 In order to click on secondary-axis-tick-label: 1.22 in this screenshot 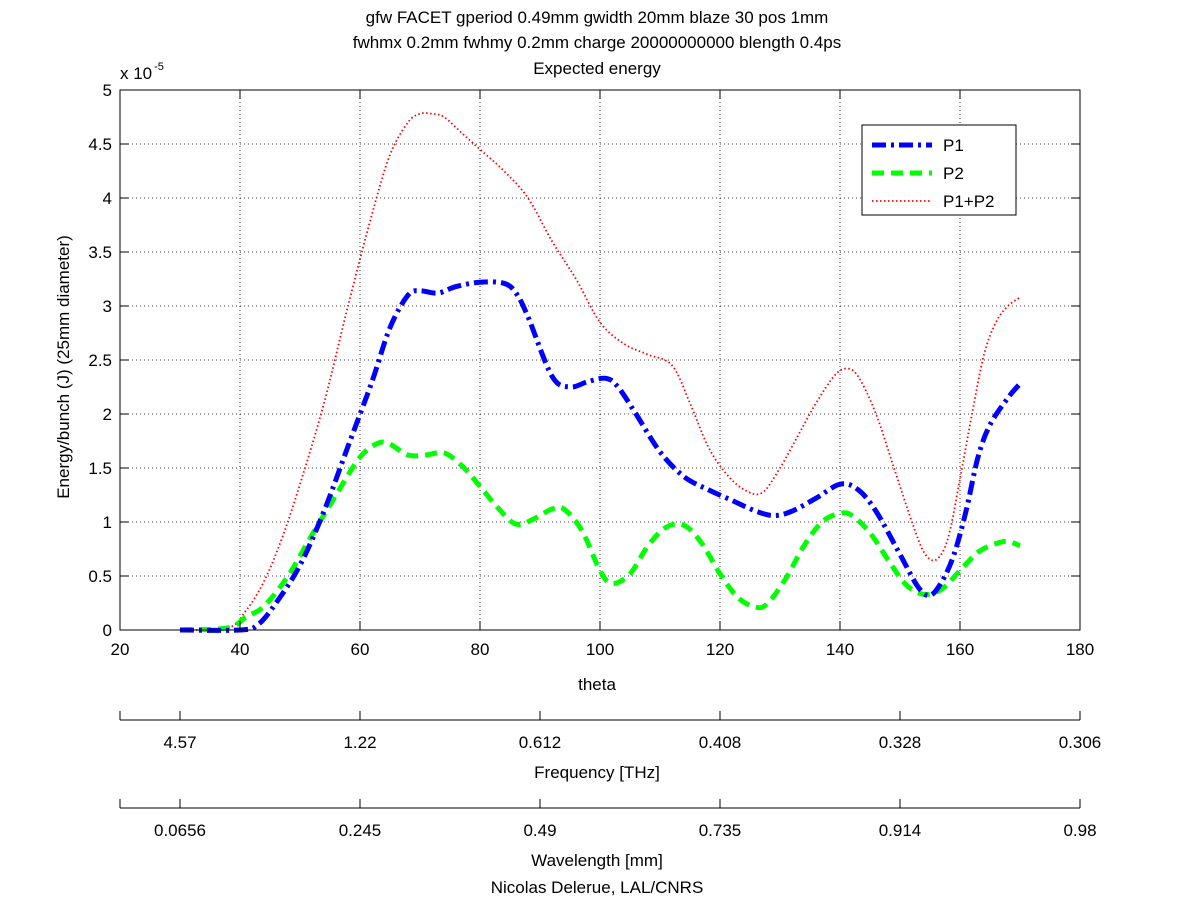, I will do `click(359, 742)`.